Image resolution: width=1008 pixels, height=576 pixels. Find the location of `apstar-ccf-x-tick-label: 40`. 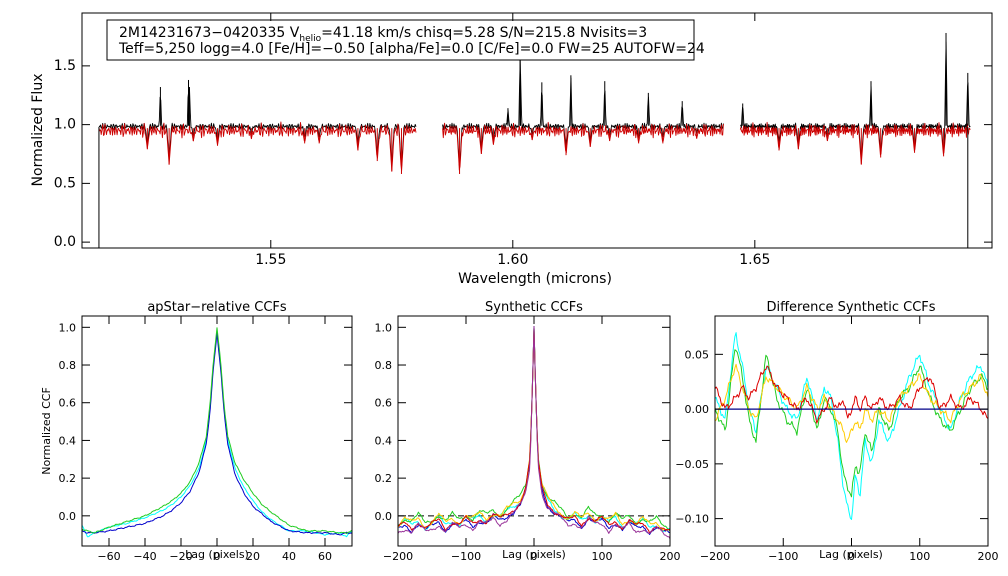

apstar-ccf-x-tick-label: 40 is located at coordinates (289, 556).